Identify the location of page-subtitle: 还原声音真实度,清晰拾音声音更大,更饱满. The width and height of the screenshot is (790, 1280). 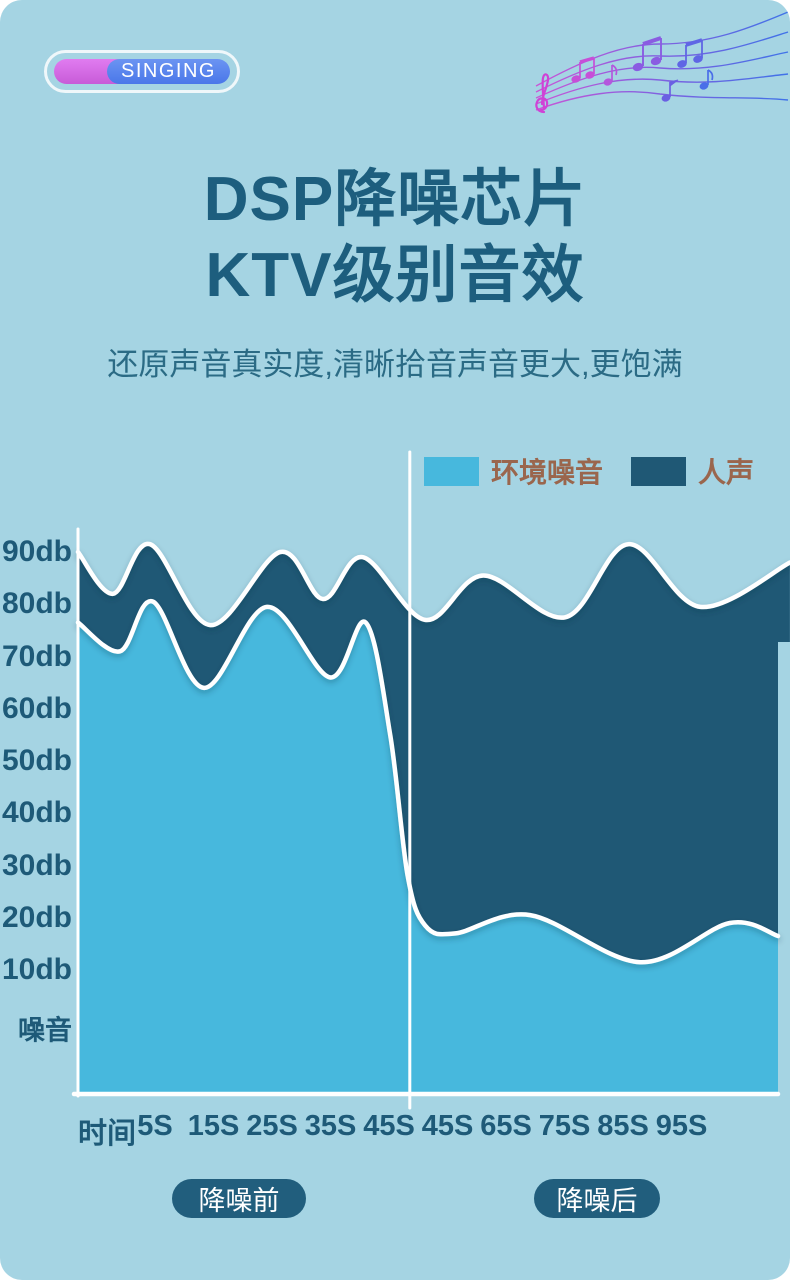
(395, 364).